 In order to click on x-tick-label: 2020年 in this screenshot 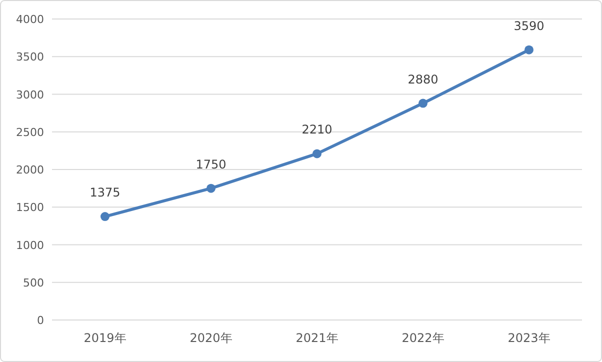, I will do `click(211, 338)`.